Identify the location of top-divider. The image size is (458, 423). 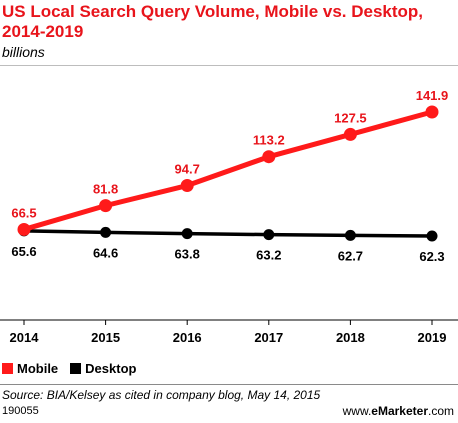
(229, 65).